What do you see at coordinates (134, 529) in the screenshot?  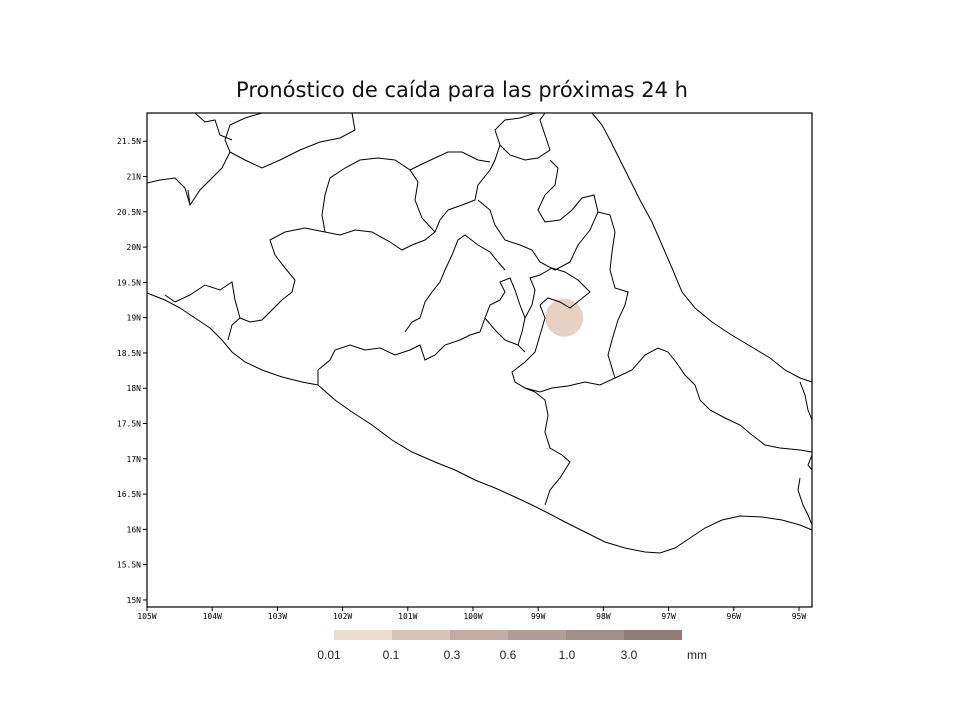 I see `lat-tick-label: 16N` at bounding box center [134, 529].